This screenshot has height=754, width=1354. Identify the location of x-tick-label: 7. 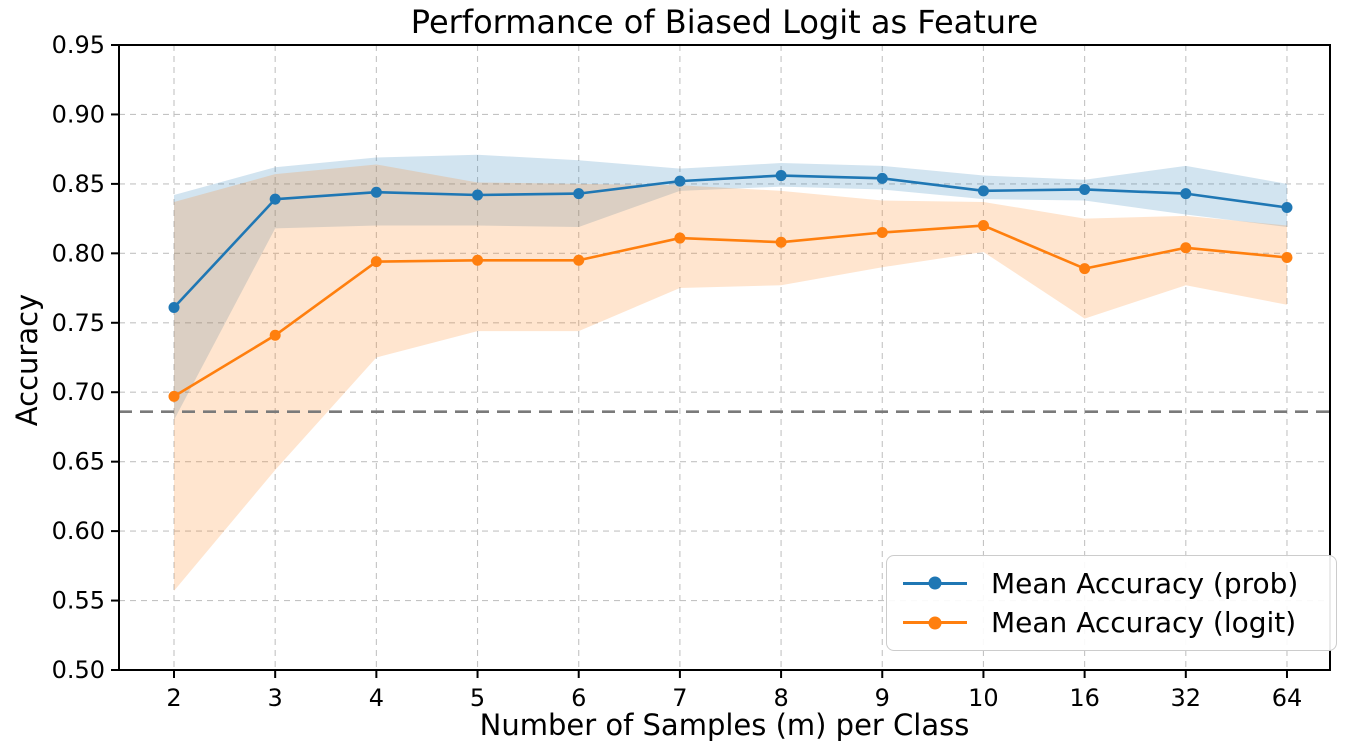
(679, 698).